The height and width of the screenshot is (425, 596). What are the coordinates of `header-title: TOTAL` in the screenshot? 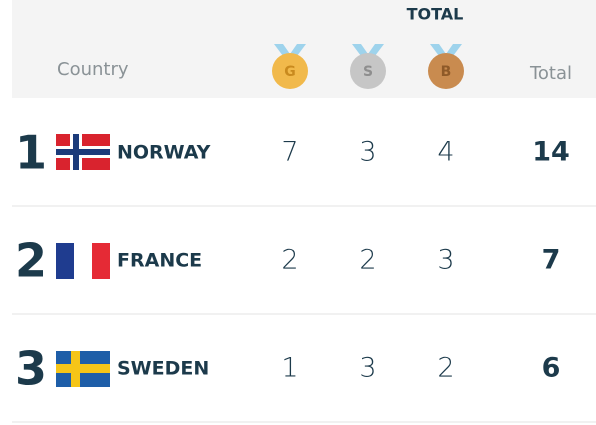 It's located at (435, 14).